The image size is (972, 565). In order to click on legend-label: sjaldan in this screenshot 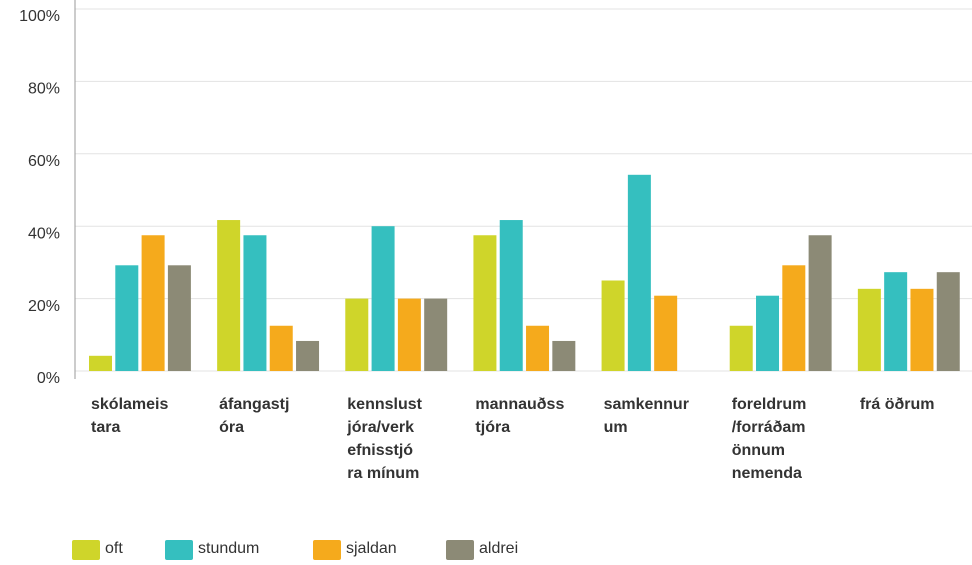, I will do `click(371, 548)`.